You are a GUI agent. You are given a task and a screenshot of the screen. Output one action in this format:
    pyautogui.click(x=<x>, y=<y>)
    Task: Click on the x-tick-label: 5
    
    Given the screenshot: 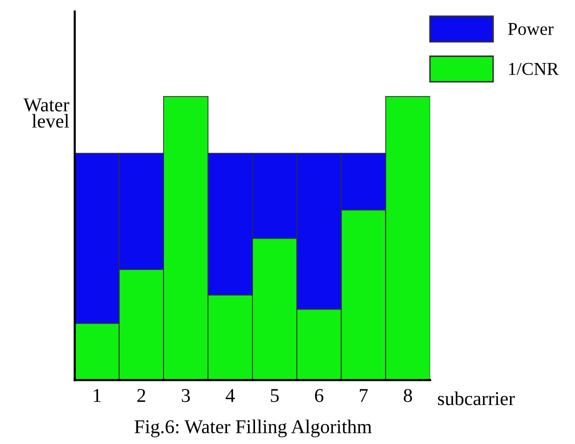 What is the action you would take?
    pyautogui.click(x=274, y=395)
    